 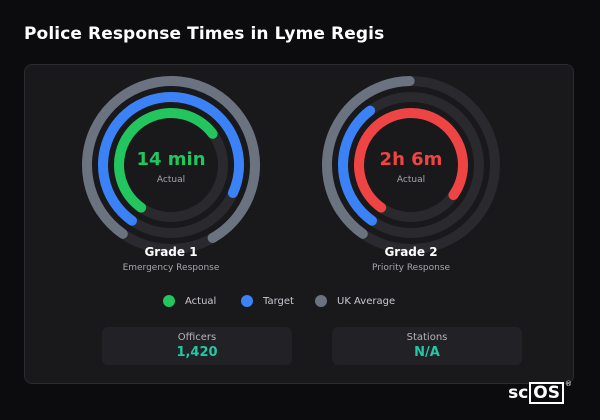 What do you see at coordinates (247, 301) in the screenshot?
I see `legend-dot-target` at bounding box center [247, 301].